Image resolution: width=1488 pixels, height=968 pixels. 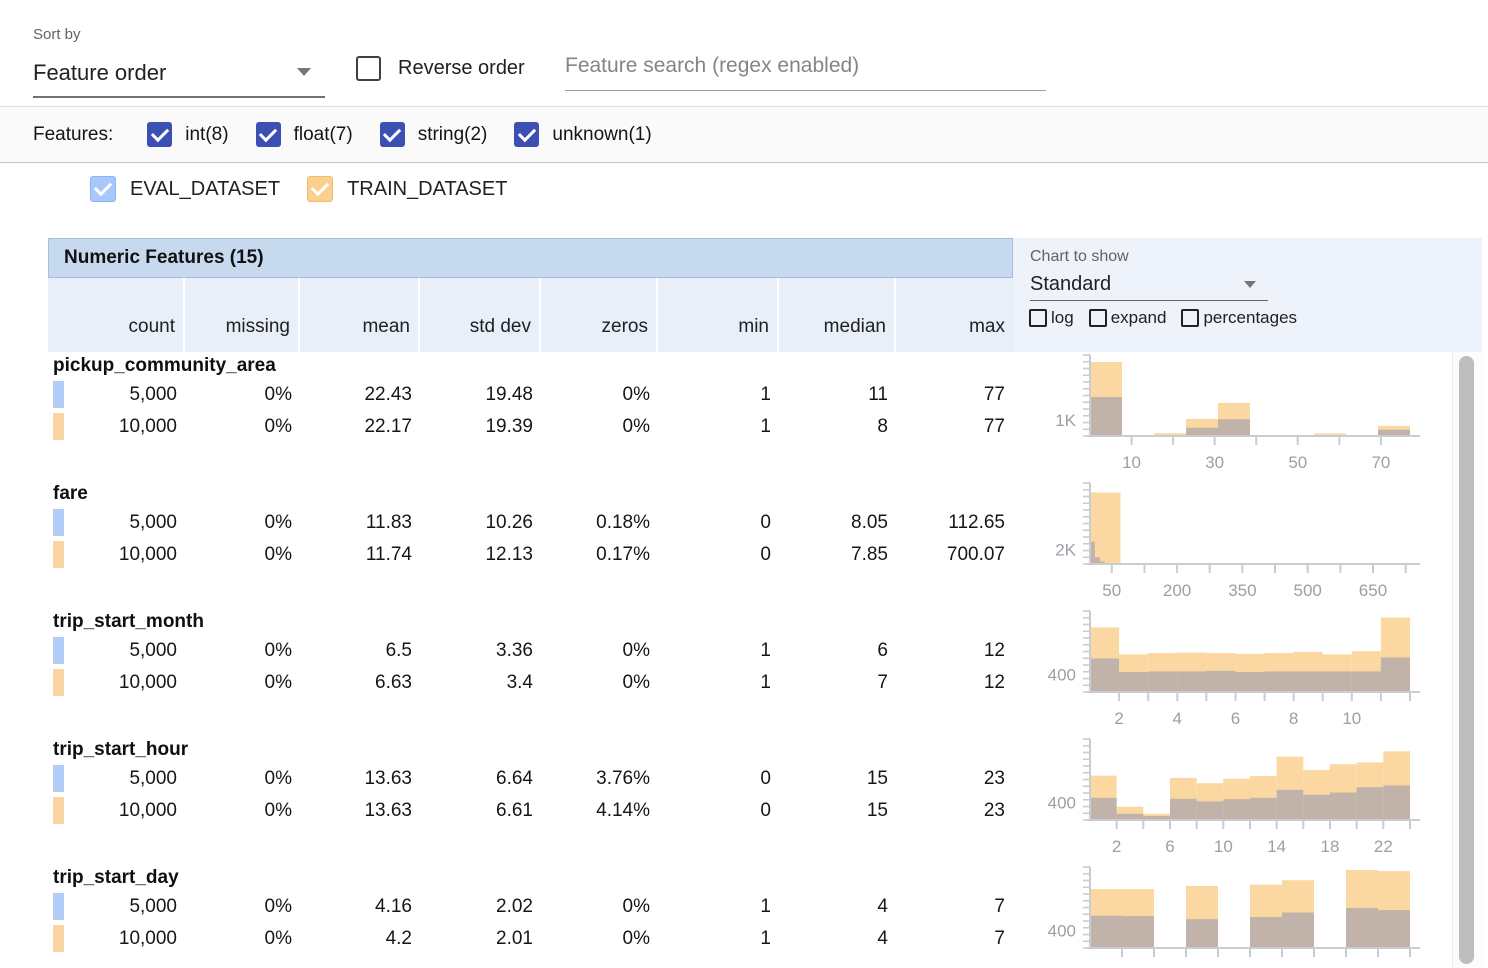 I want to click on chart-type-value: Standard, so click(x=1071, y=284).